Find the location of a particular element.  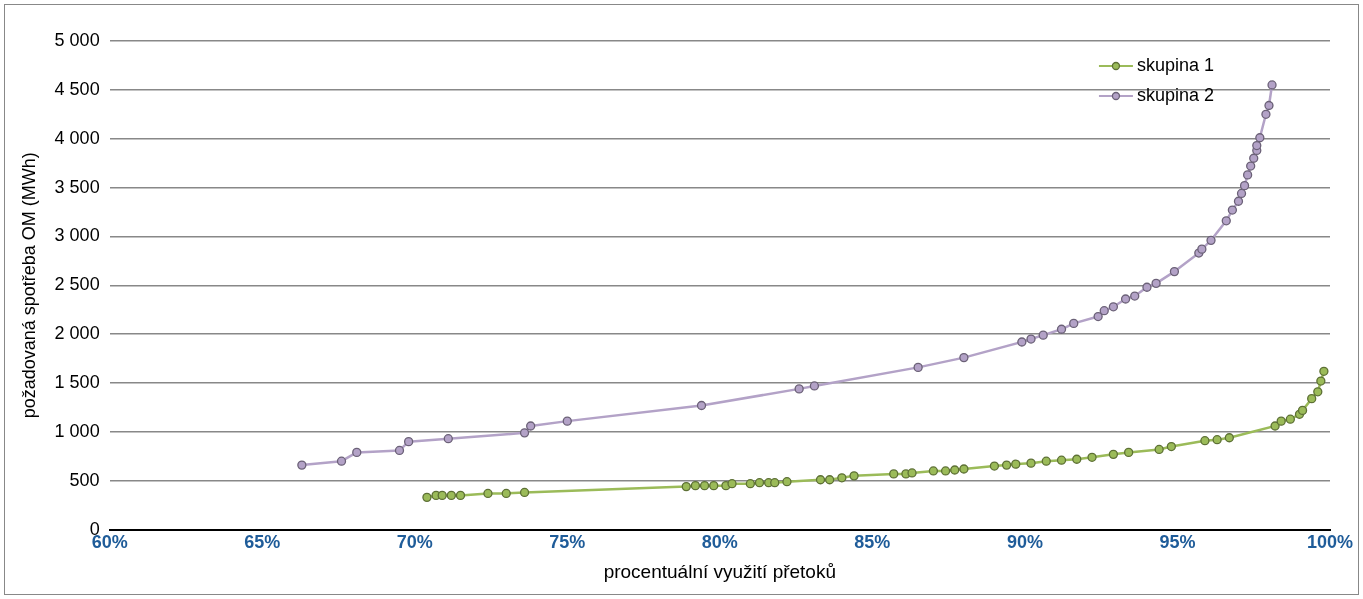

y-tick-label: 3 500 is located at coordinates (77, 186).